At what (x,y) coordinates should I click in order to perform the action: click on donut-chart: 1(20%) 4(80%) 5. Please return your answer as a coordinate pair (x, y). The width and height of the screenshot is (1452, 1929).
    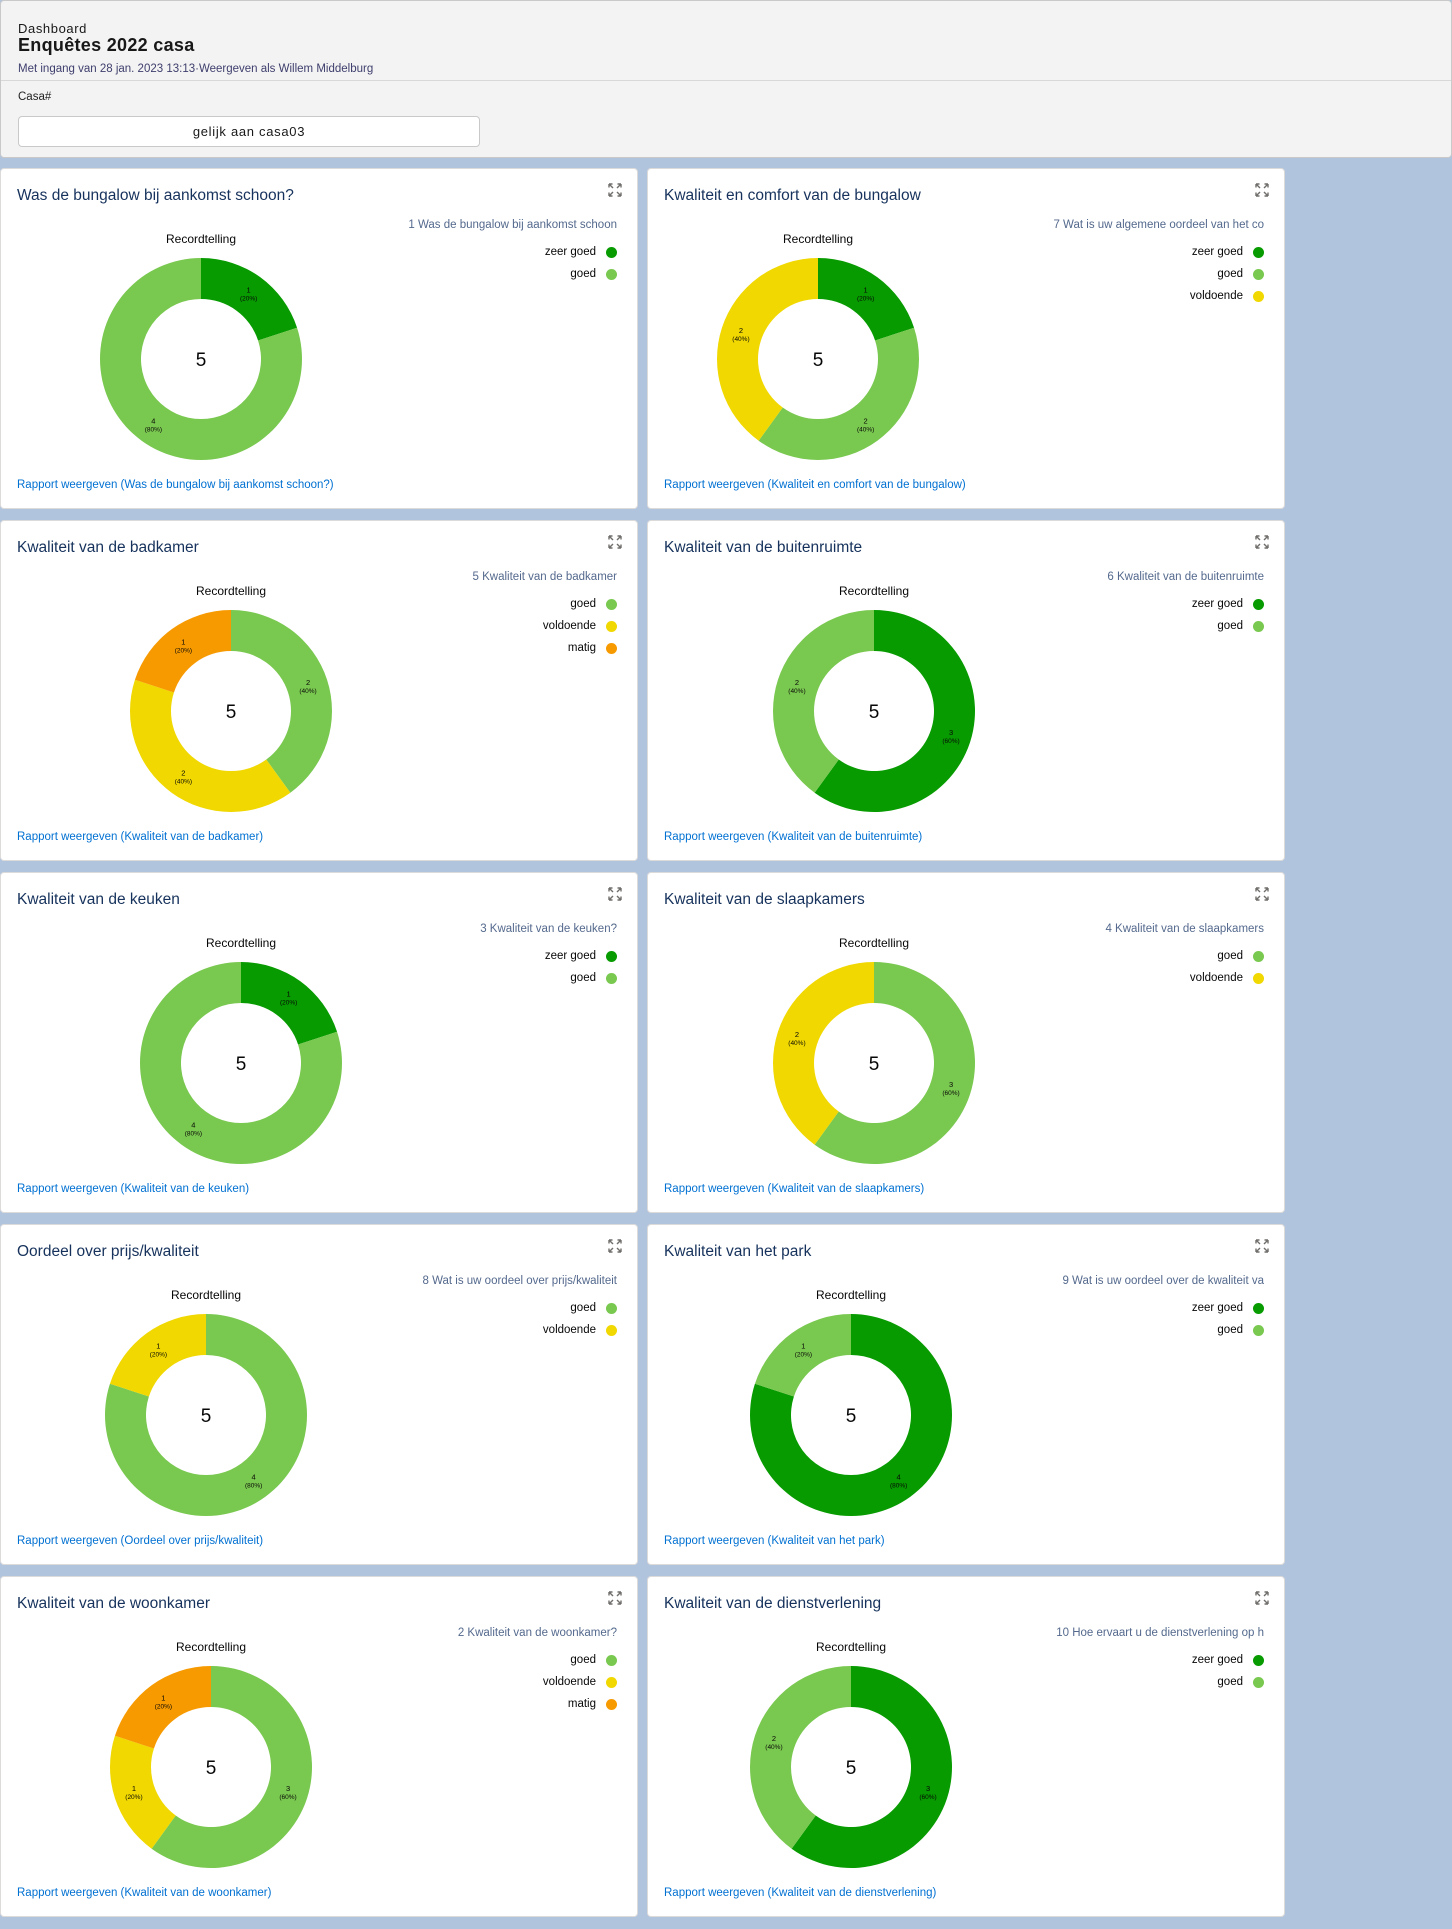
    Looking at the image, I should click on (201, 359).